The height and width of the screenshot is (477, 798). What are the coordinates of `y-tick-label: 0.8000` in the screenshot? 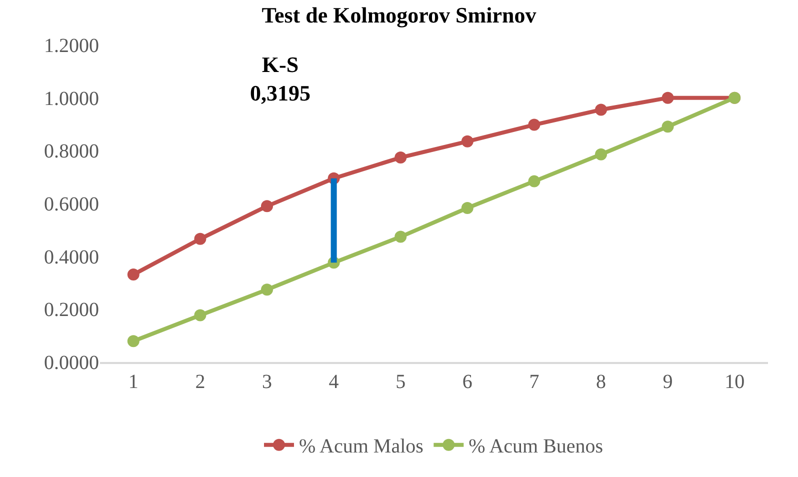 It's located at (71, 151).